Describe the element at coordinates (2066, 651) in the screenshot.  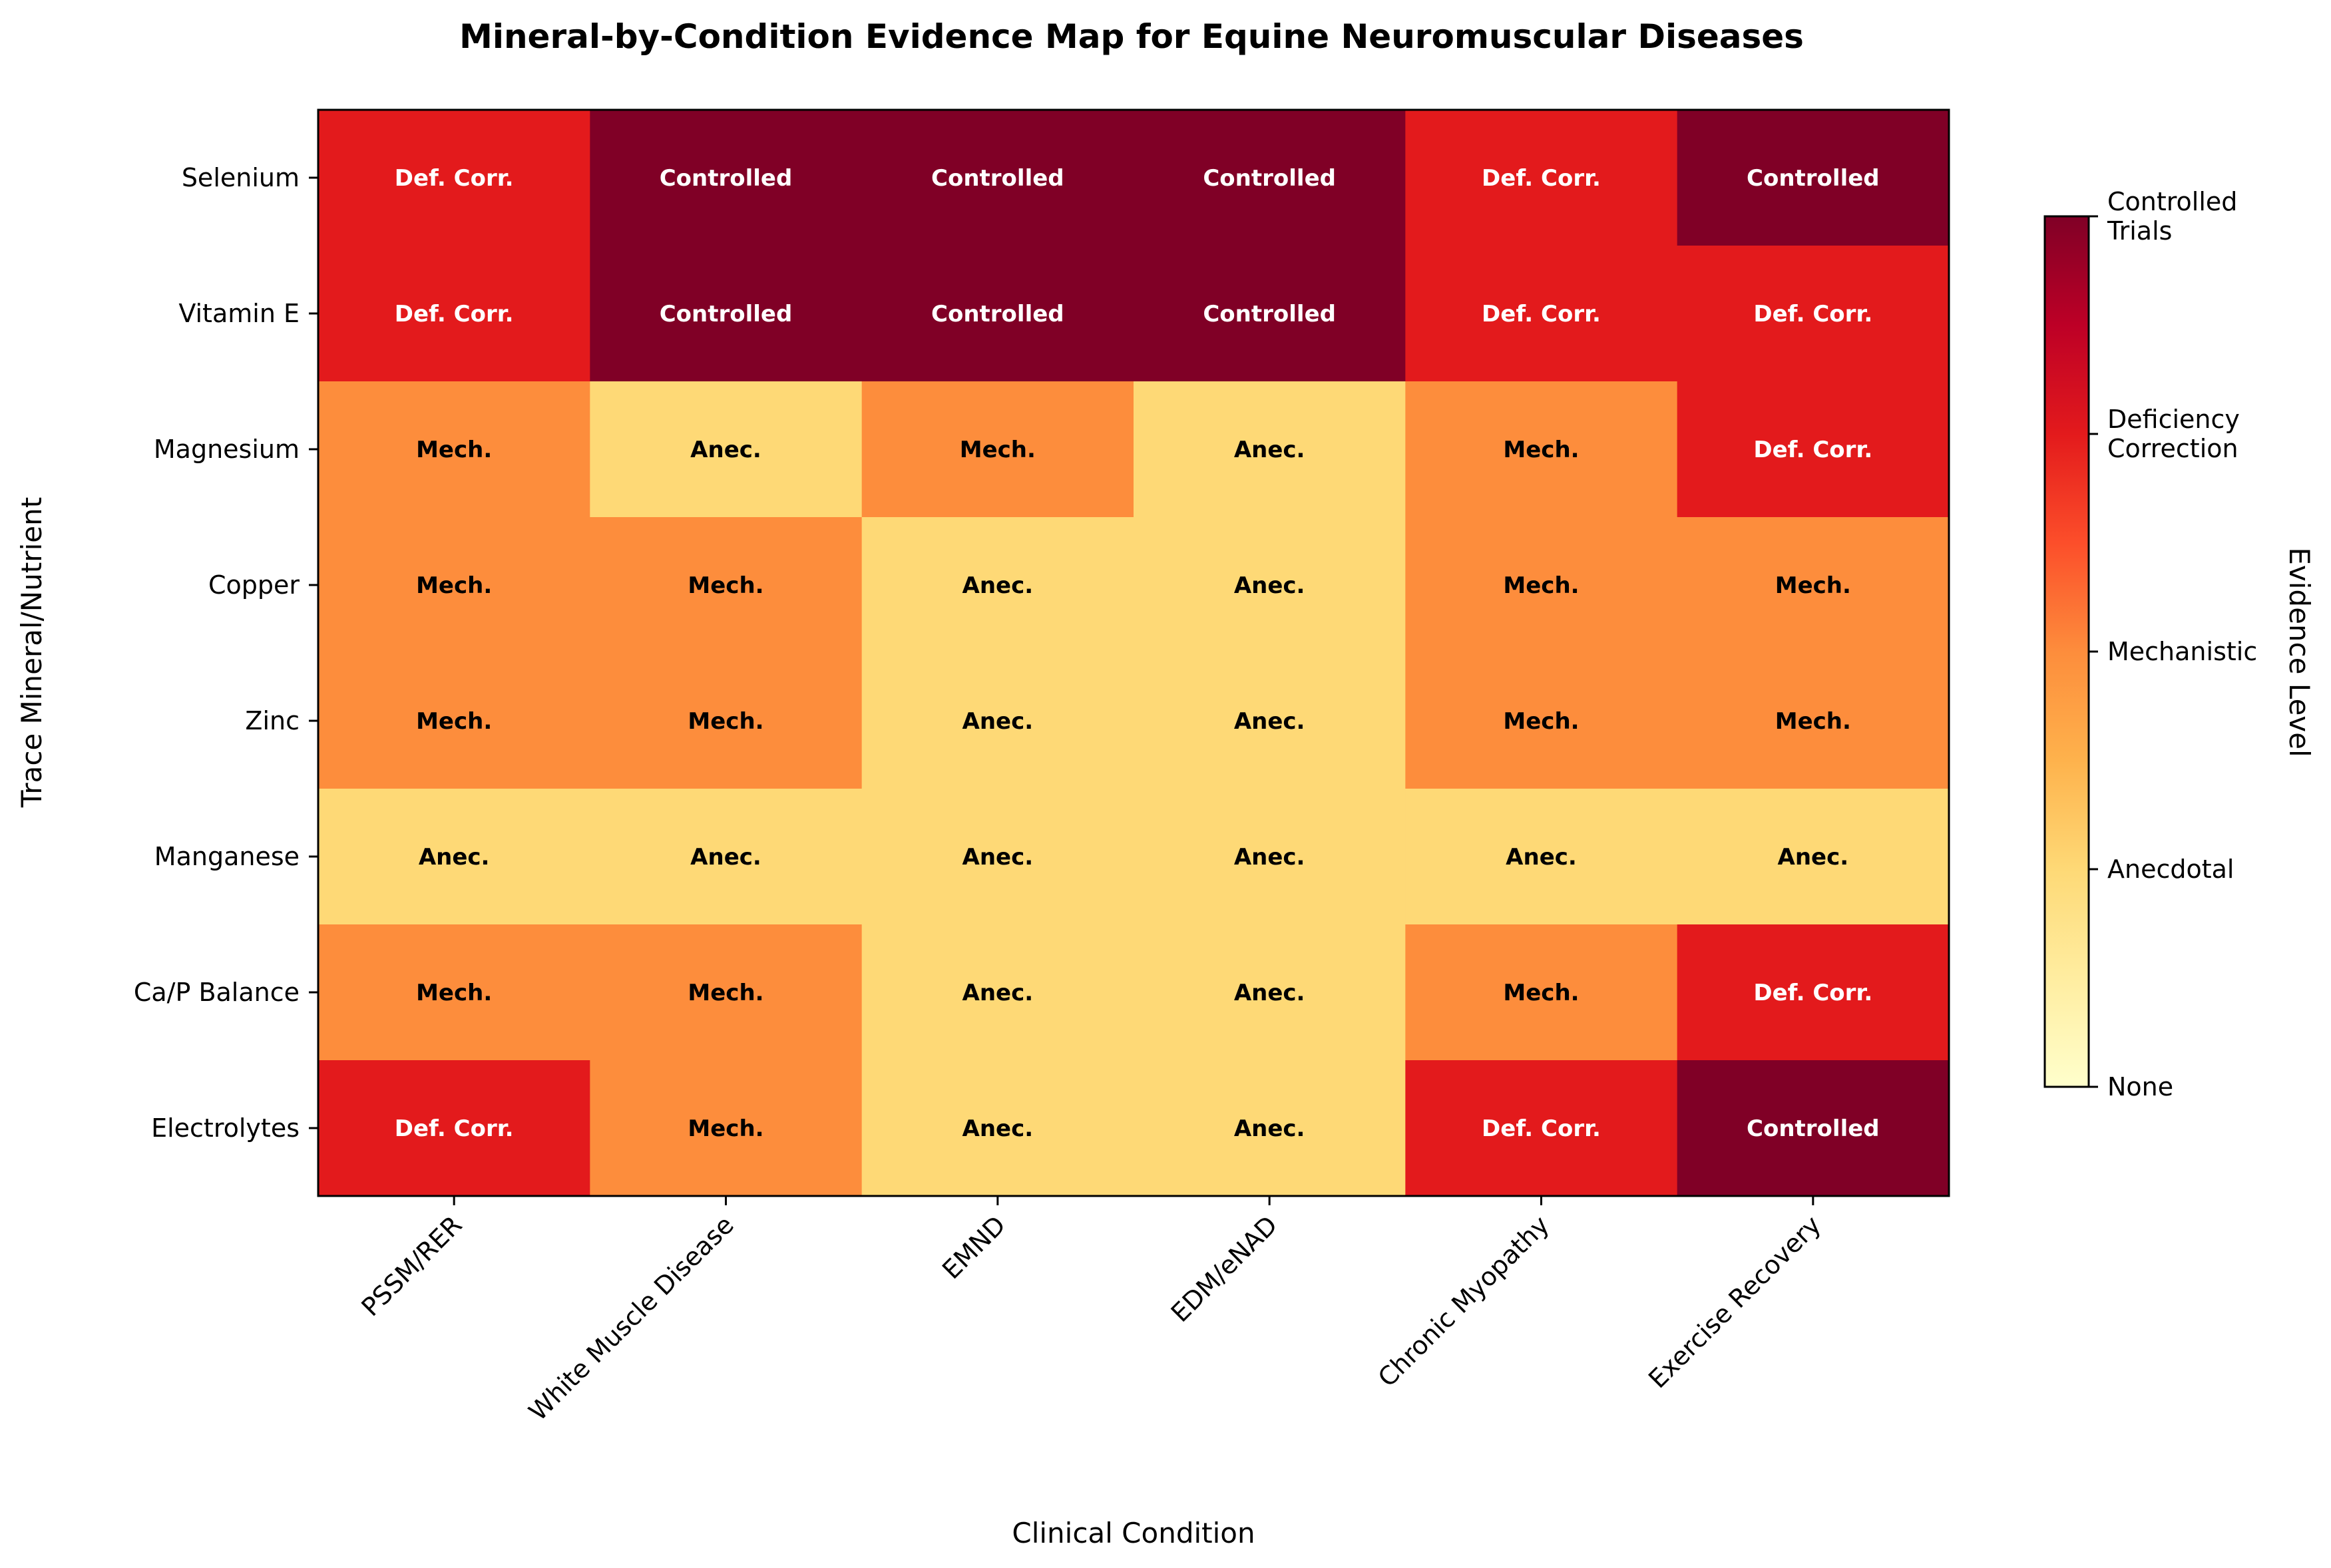
I see `colorbar-gradient` at that location.